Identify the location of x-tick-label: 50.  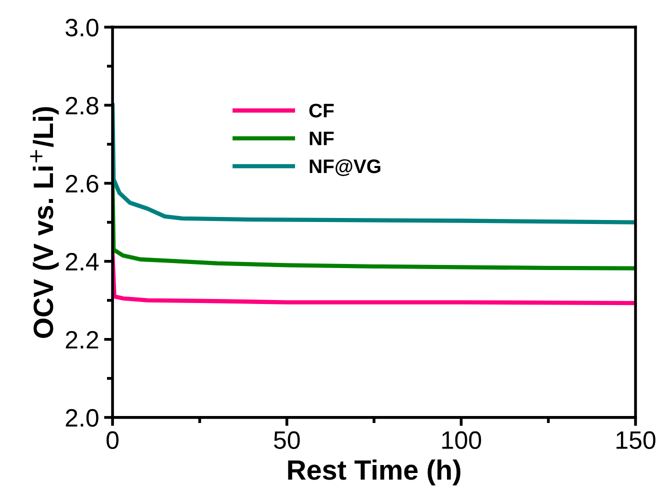
(287, 440).